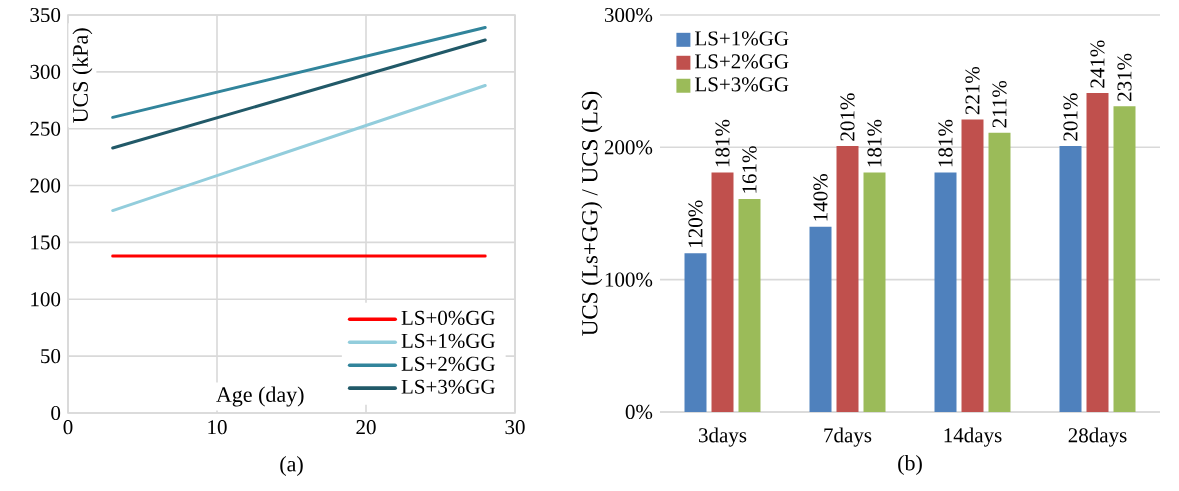  What do you see at coordinates (1097, 64) in the screenshot?
I see `data-label: 241%` at bounding box center [1097, 64].